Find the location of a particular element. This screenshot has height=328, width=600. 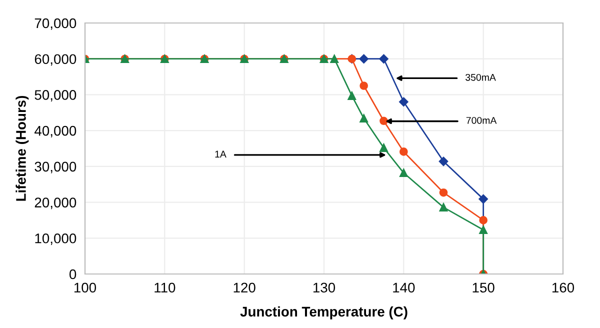

y-tick-label: 70,000 is located at coordinates (55, 24).